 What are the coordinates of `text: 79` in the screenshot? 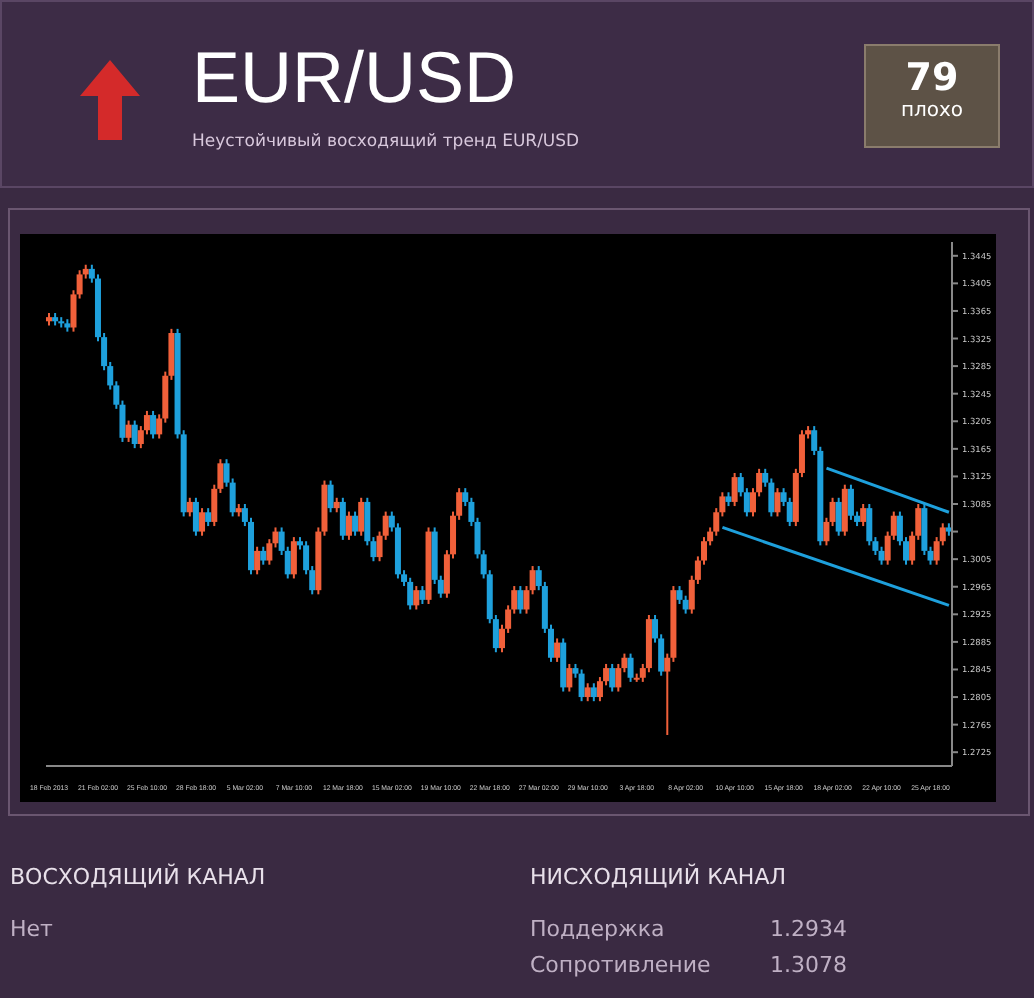 It's located at (932, 78).